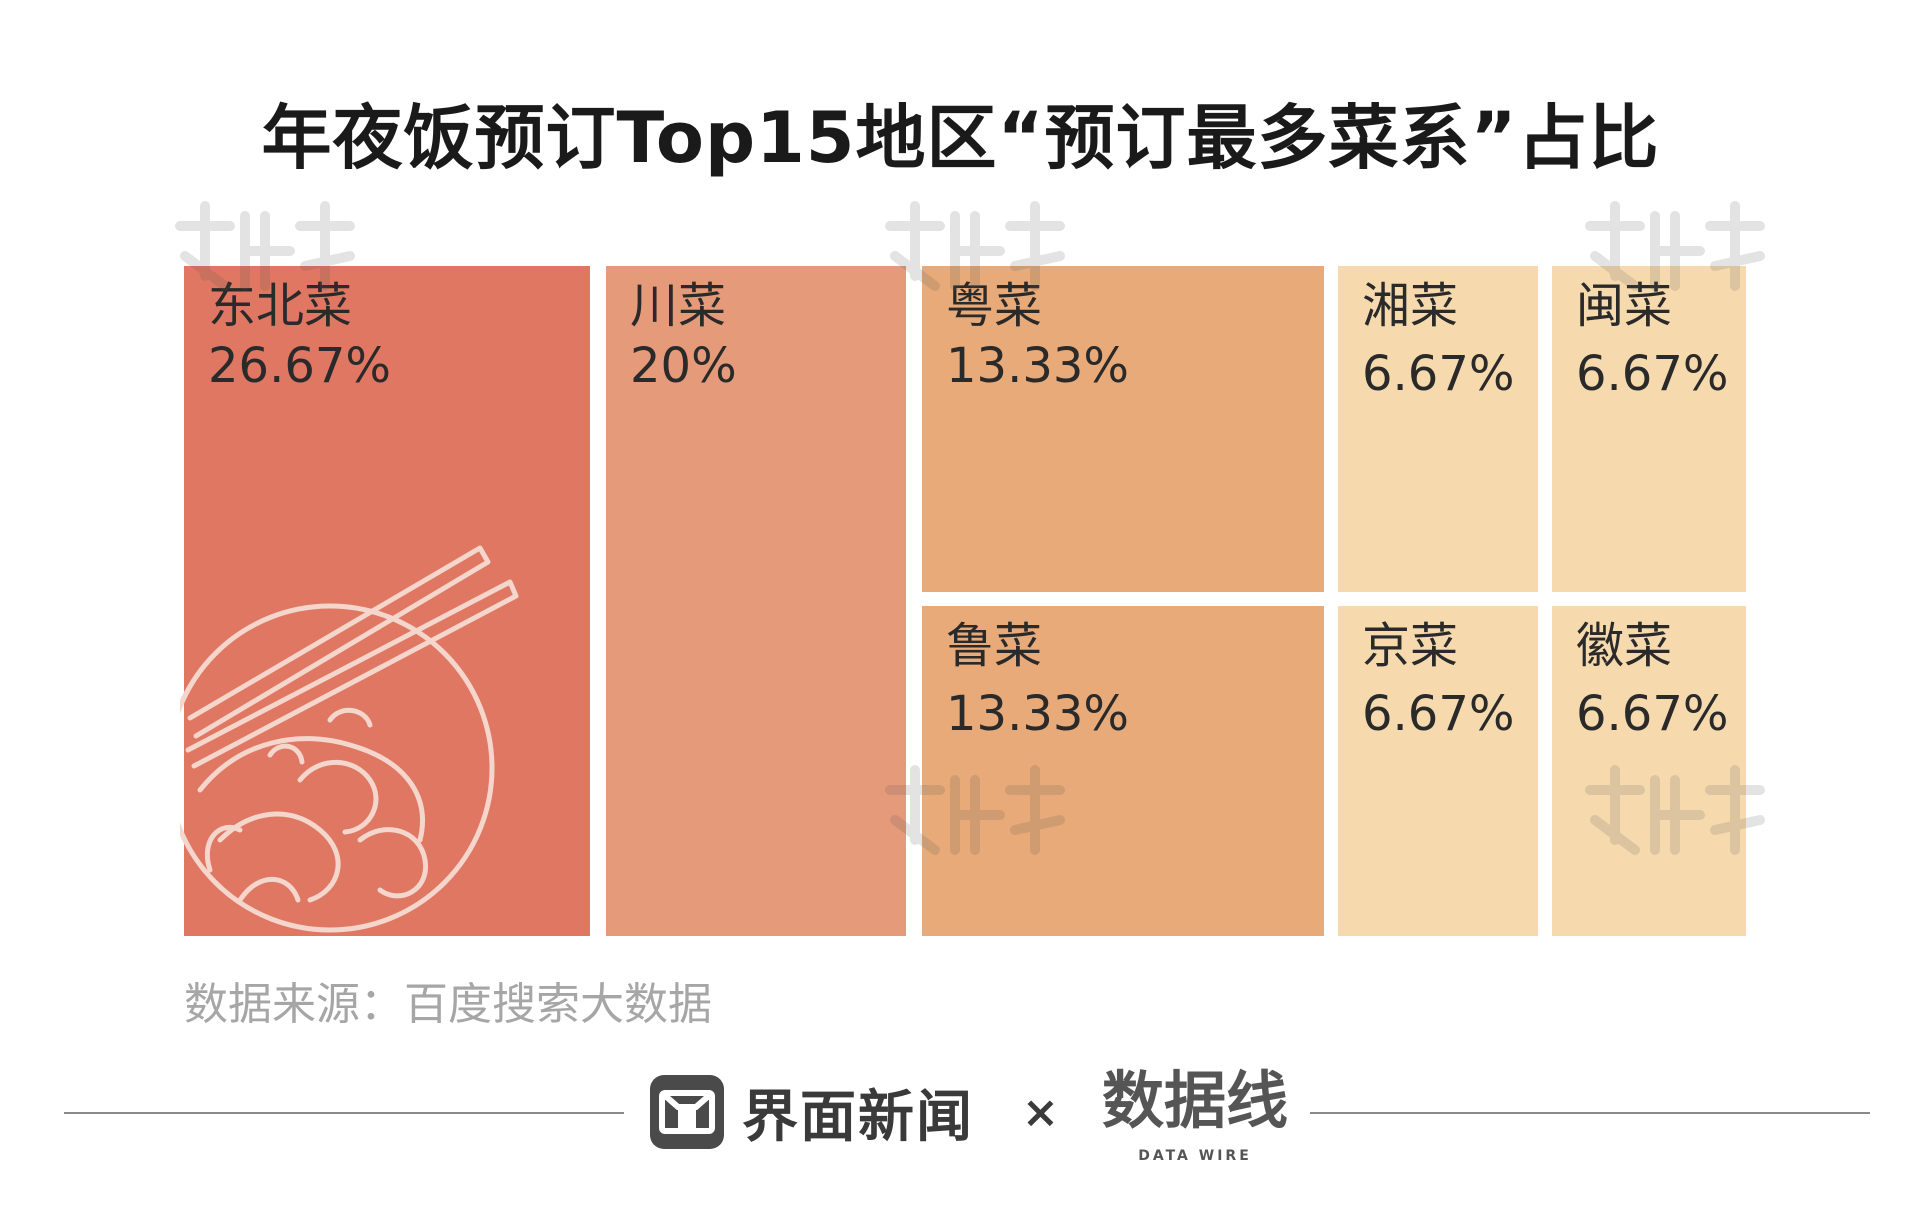 This screenshot has height=1205, width=1921. What do you see at coordinates (1624, 306) in the screenshot?
I see `tile-label: 闽菜` at bounding box center [1624, 306].